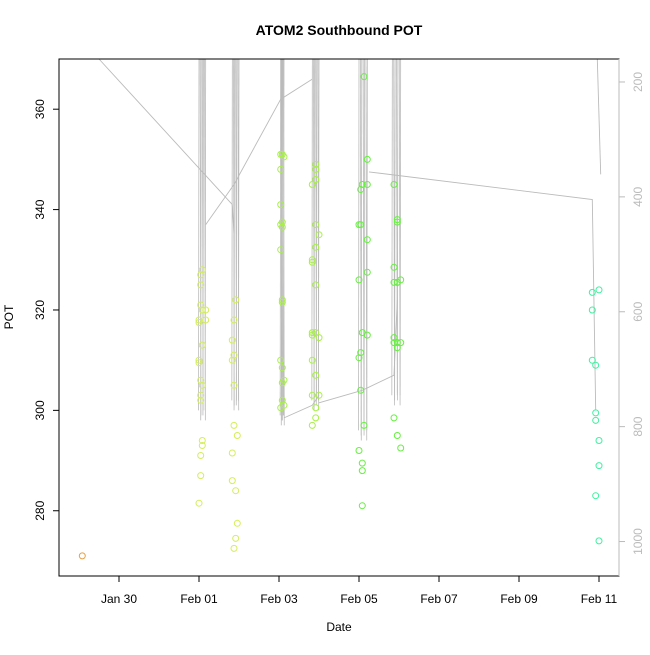  What do you see at coordinates (40, 209) in the screenshot?
I see `y-tick-label: 340` at bounding box center [40, 209].